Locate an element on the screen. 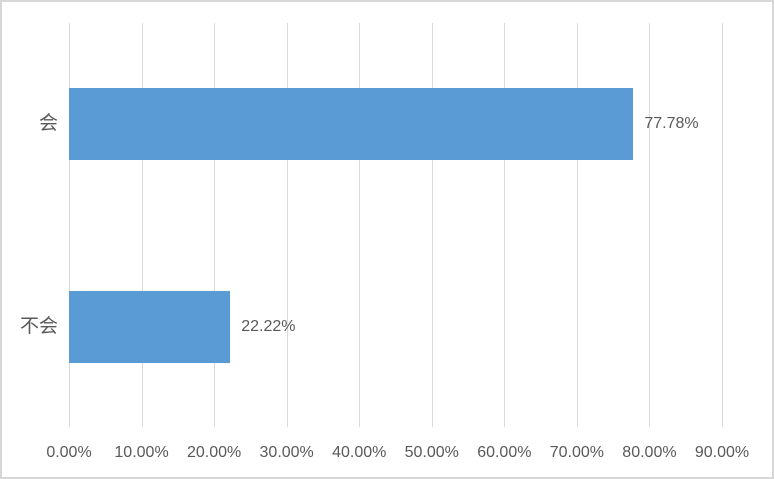  bar-会 is located at coordinates (351, 124).